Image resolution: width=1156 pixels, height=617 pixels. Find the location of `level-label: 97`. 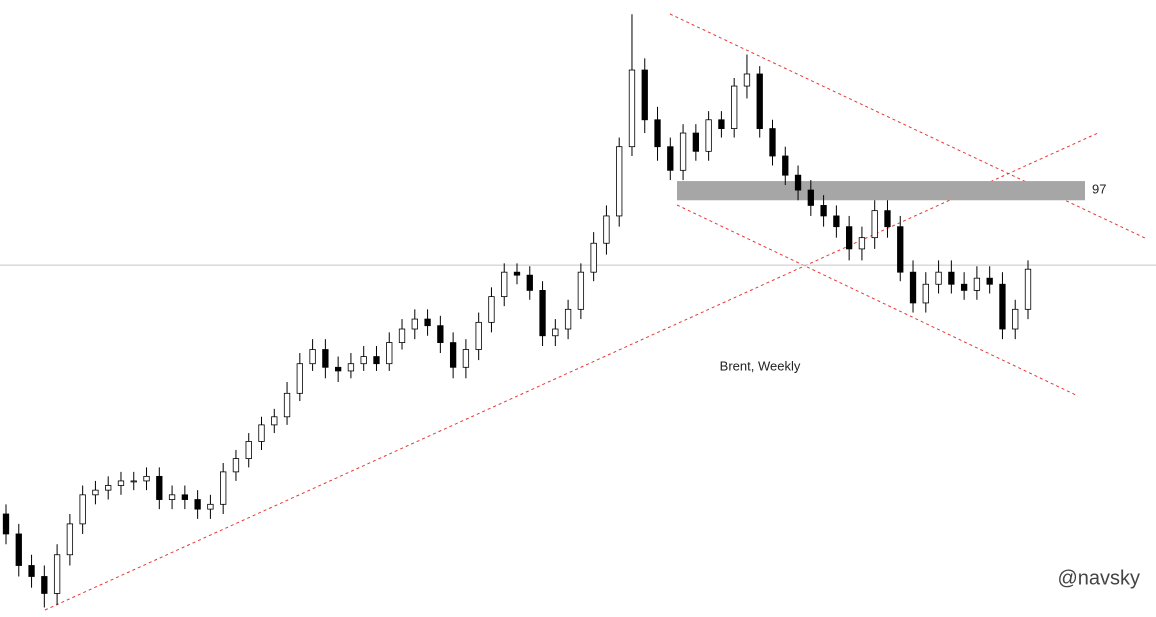

level-label: 97 is located at coordinates (1099, 189).